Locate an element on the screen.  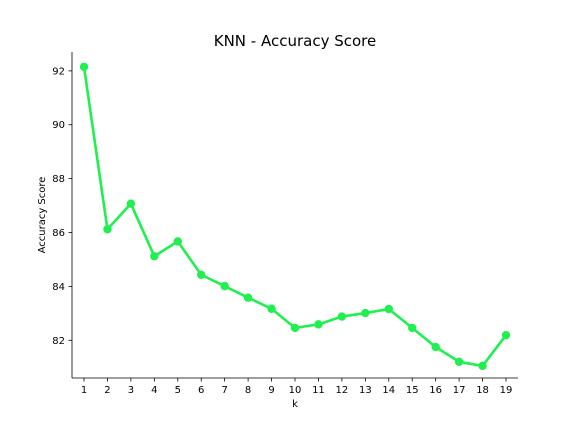
x-tick-label: 18 is located at coordinates (482, 390).